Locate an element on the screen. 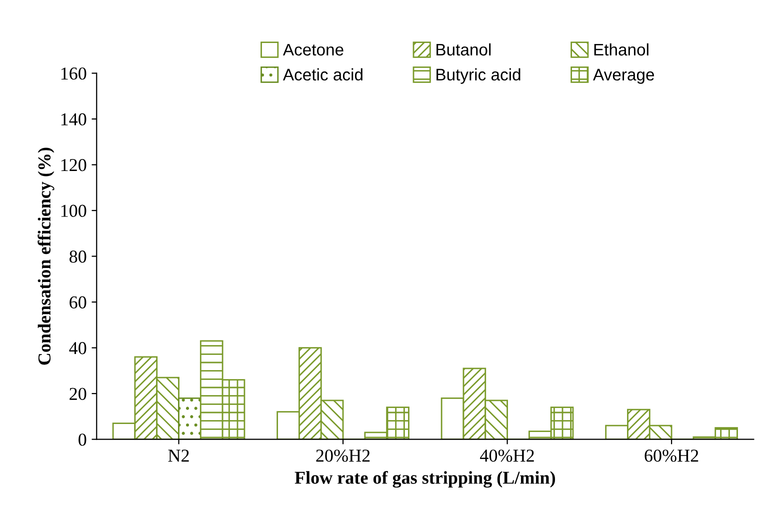 This screenshot has width=773, height=523. x-tick-label: 40%H2 is located at coordinates (507, 456).